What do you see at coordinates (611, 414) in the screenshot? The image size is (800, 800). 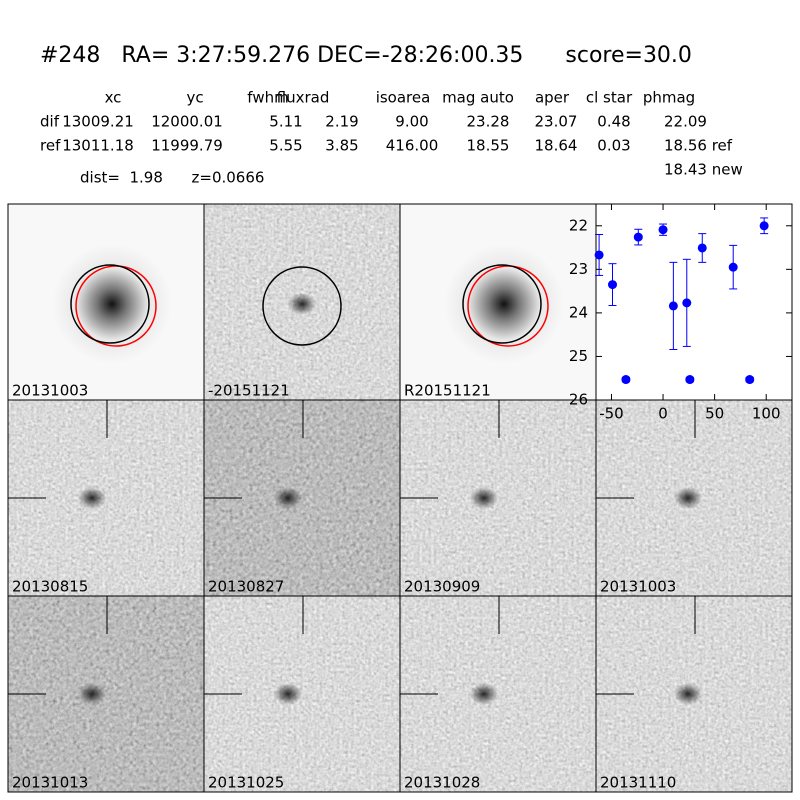 I see `x-tick-label: -50` at bounding box center [611, 414].